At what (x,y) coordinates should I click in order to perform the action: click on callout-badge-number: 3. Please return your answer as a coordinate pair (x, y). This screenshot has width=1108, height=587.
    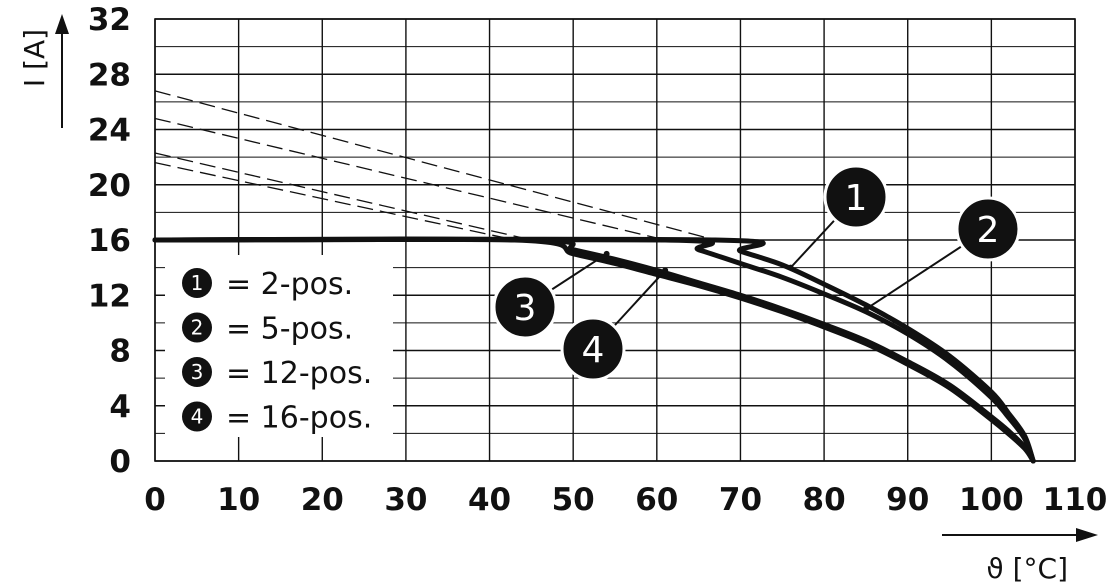
    Looking at the image, I should click on (525, 308).